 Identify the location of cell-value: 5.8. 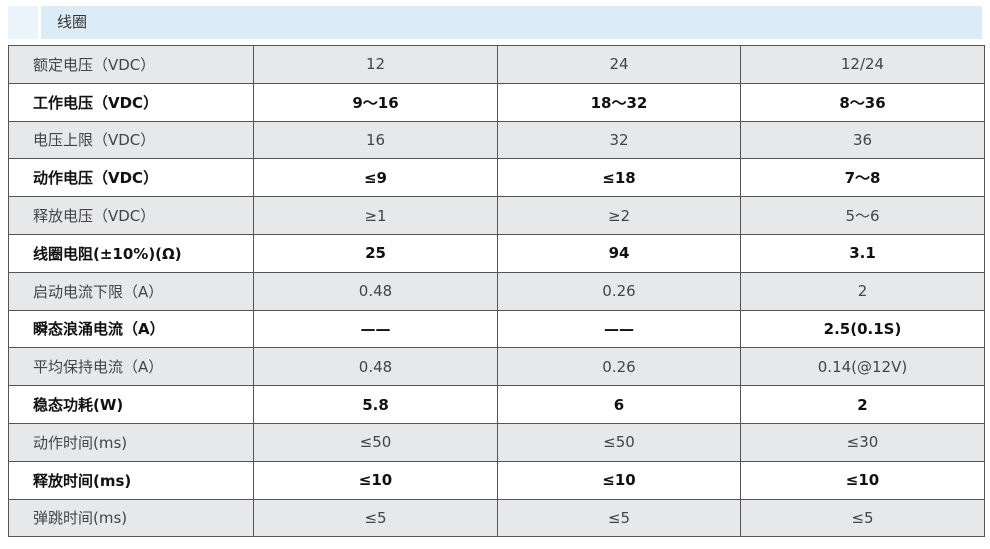
(375, 404).